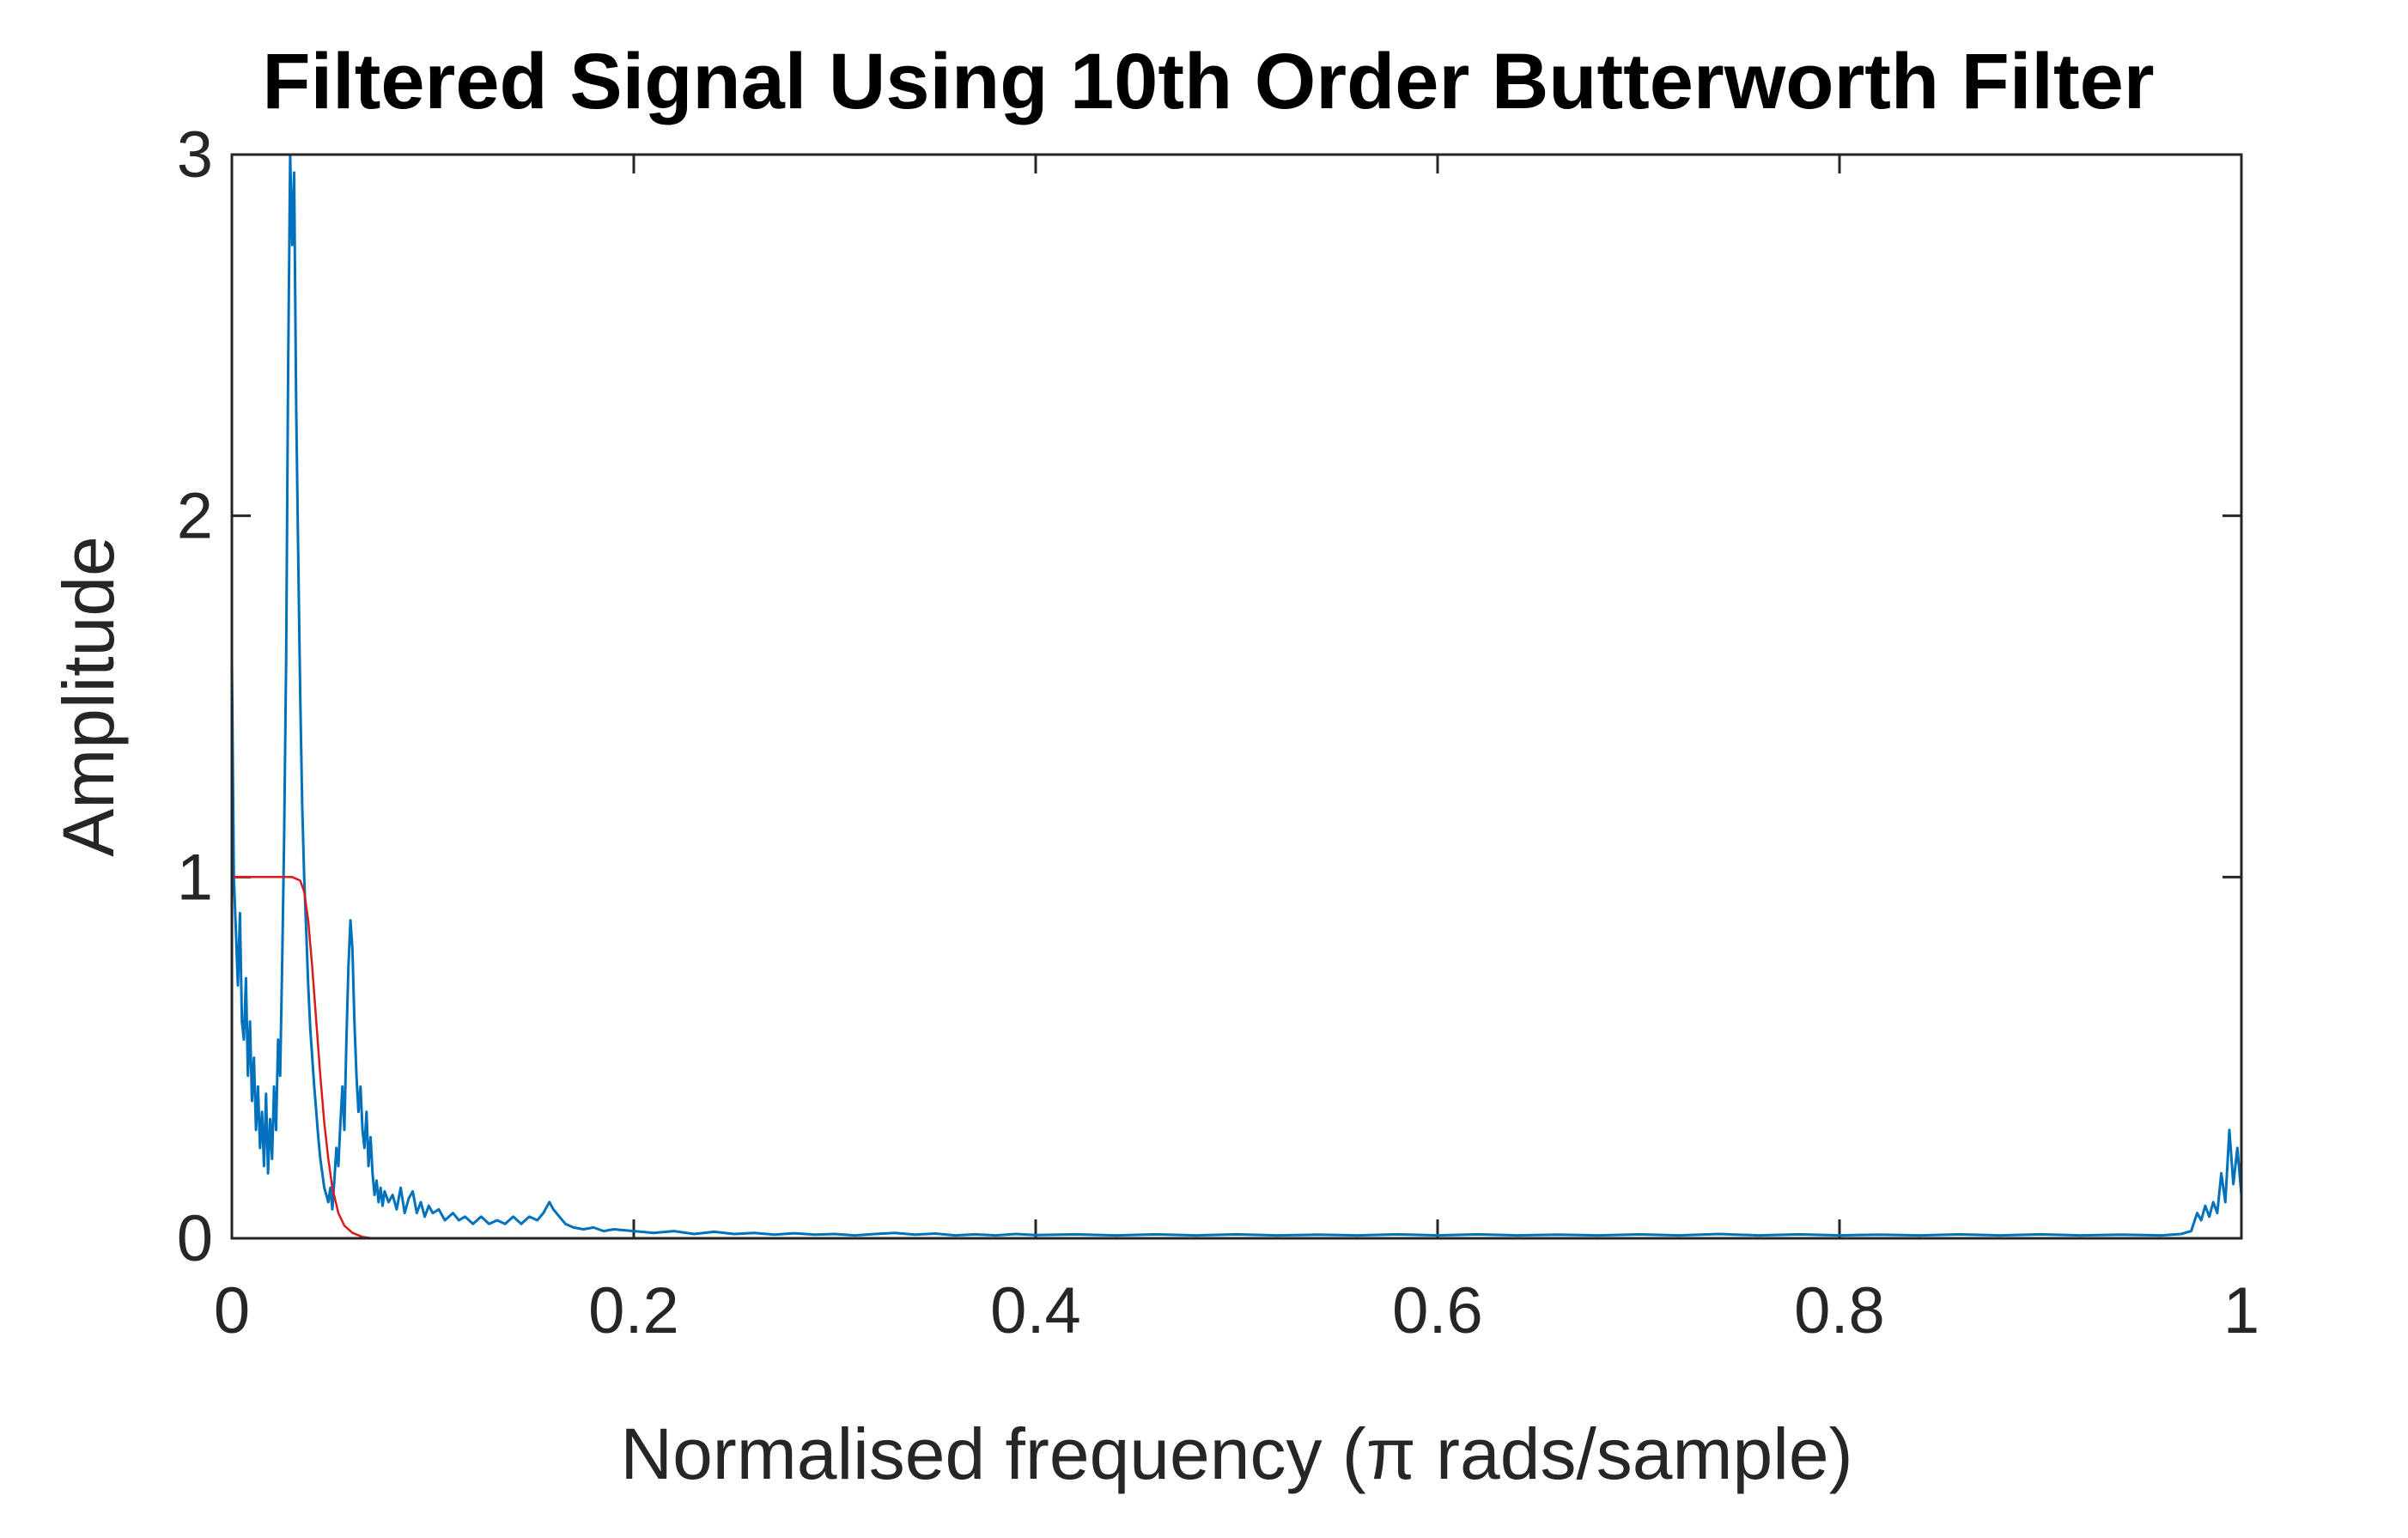 The image size is (2408, 1538). What do you see at coordinates (1437, 1310) in the screenshot?
I see `x-tick-label: 0.6` at bounding box center [1437, 1310].